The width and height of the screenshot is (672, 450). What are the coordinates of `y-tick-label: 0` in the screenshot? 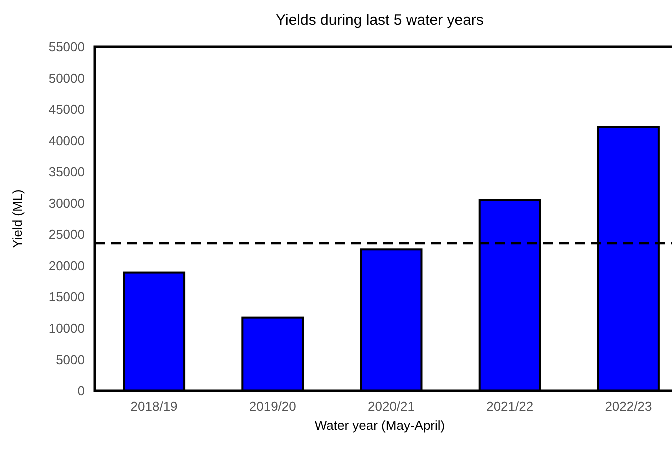 It's located at (81, 391).